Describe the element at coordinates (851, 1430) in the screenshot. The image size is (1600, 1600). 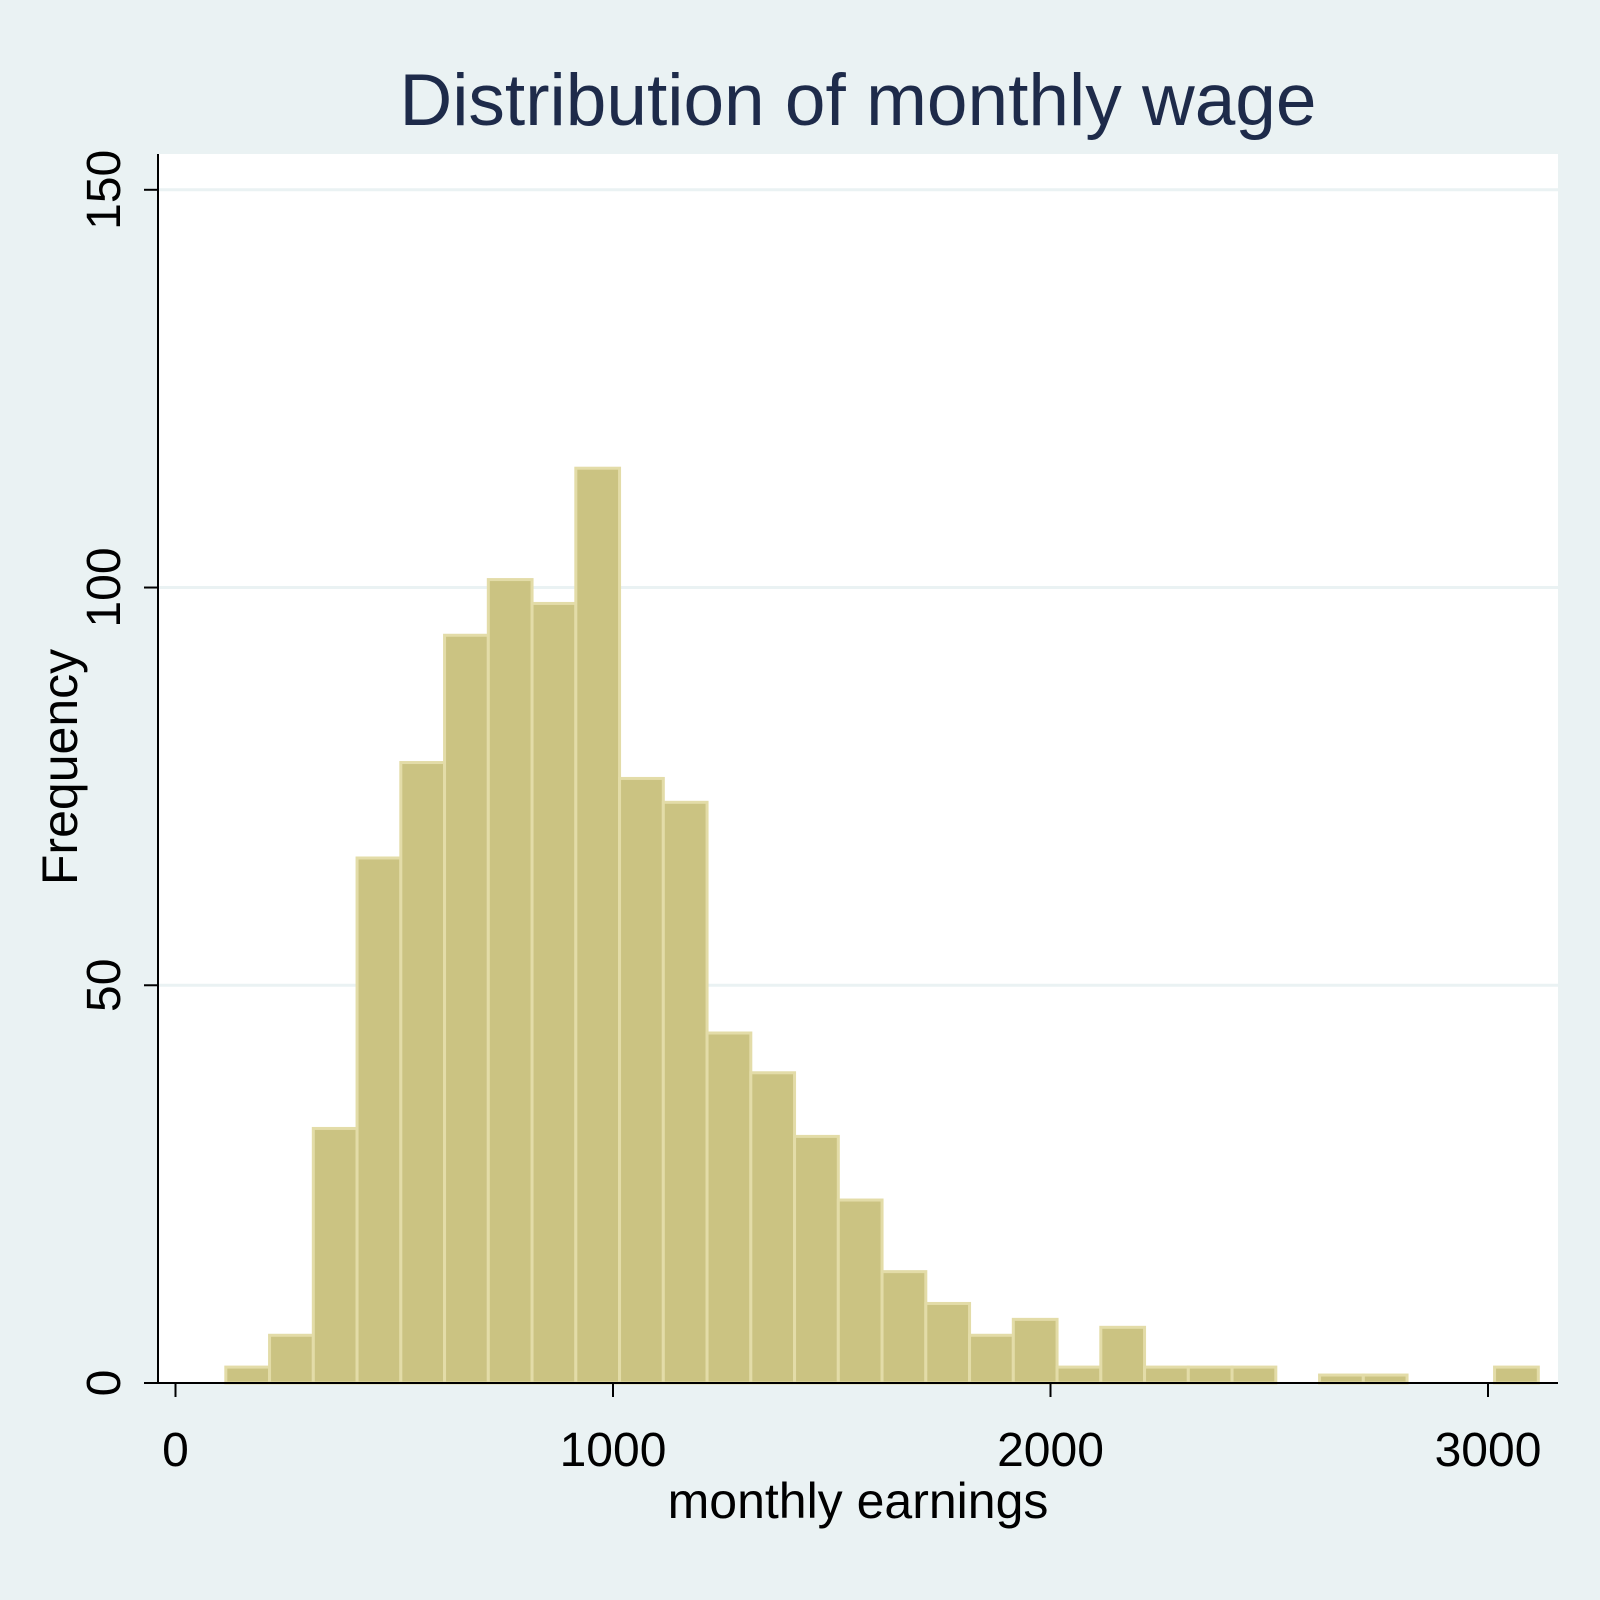
I see `x-ticks: 0 1000 2000 3000` at that location.